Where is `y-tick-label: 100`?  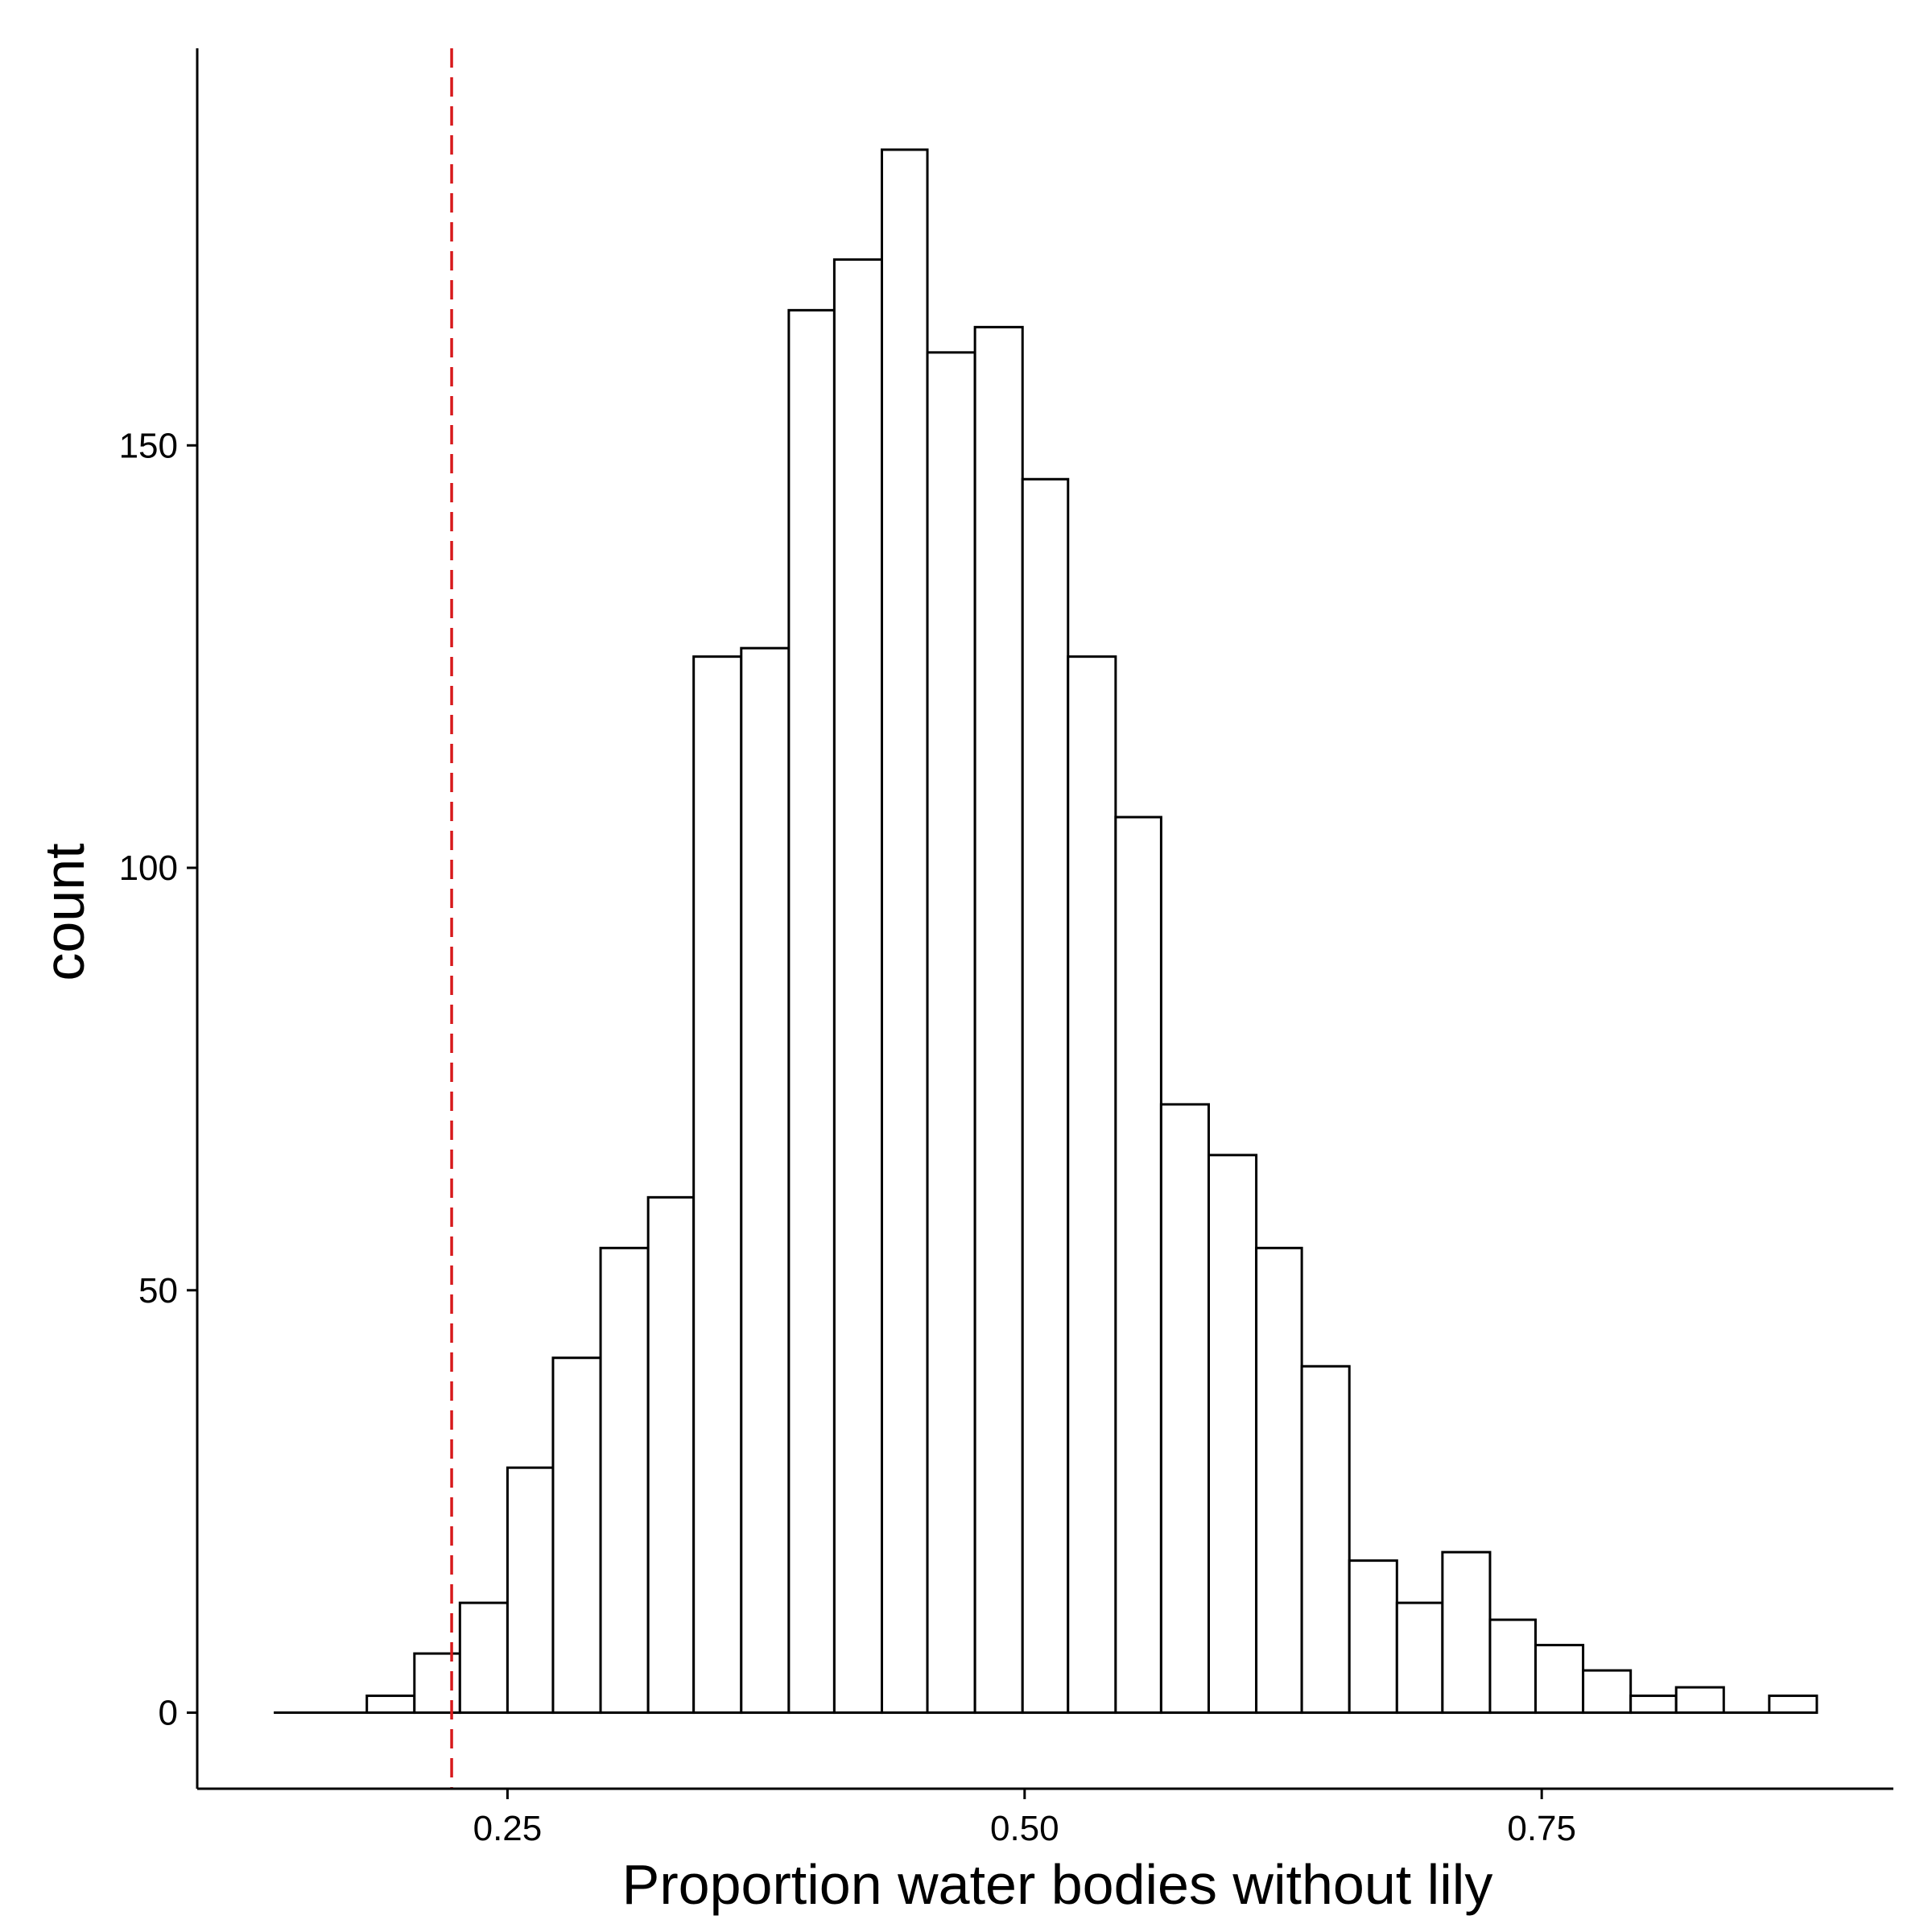 y-tick-label: 100 is located at coordinates (148, 868).